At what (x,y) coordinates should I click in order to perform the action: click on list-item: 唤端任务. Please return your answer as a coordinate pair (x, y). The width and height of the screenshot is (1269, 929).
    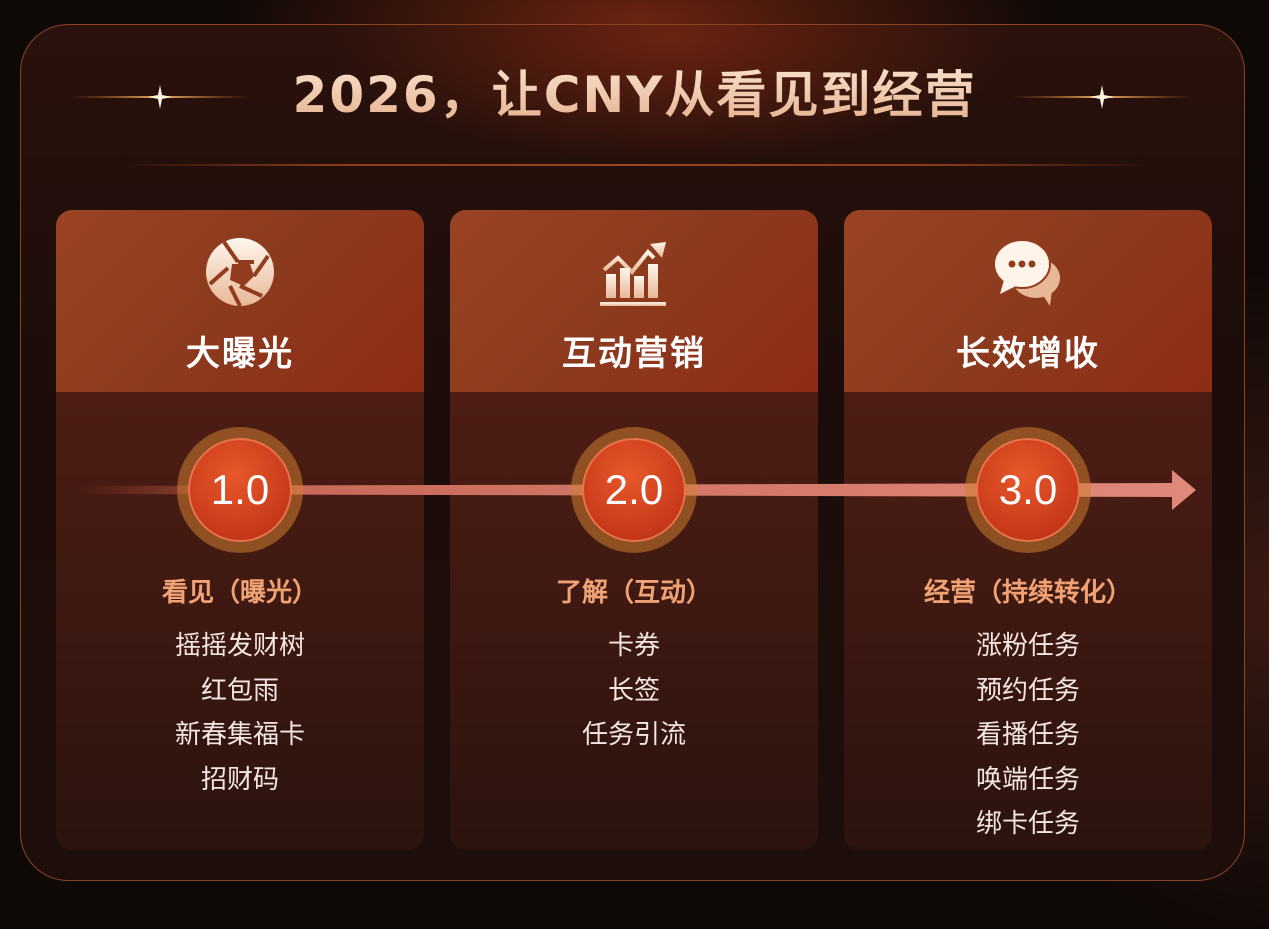
    Looking at the image, I should click on (1027, 779).